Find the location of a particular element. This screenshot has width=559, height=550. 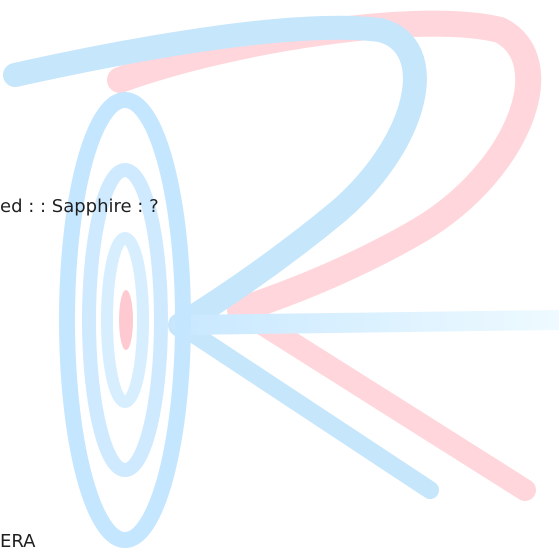

inner-ring is located at coordinates (125, 320).